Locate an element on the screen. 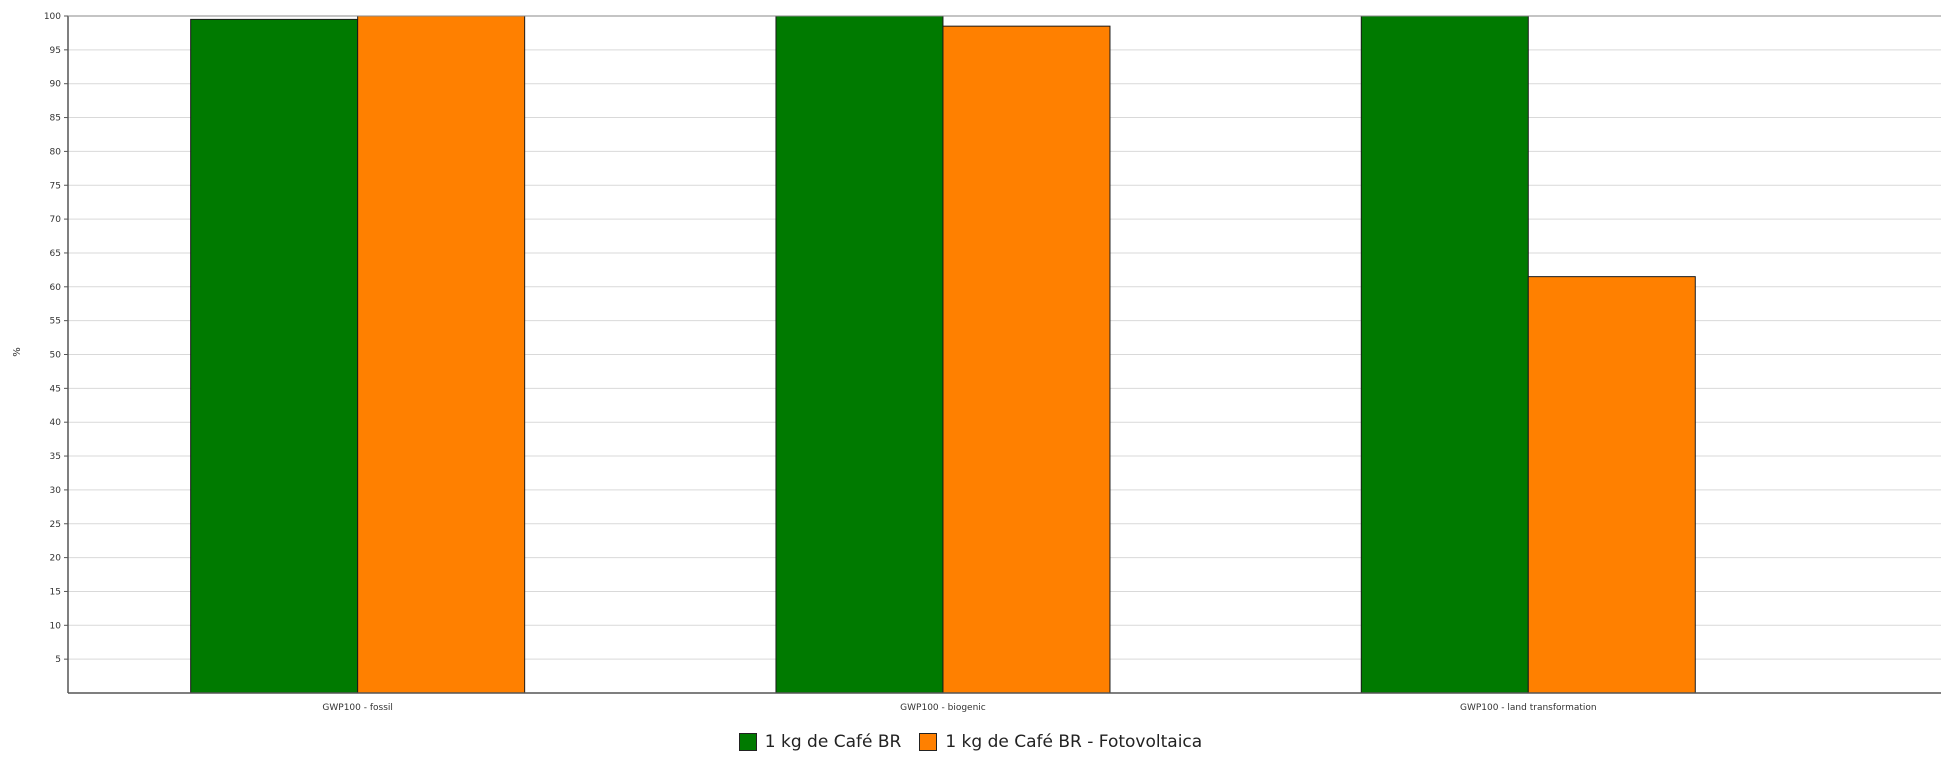  y-tick-label: 70 is located at coordinates (56, 220).